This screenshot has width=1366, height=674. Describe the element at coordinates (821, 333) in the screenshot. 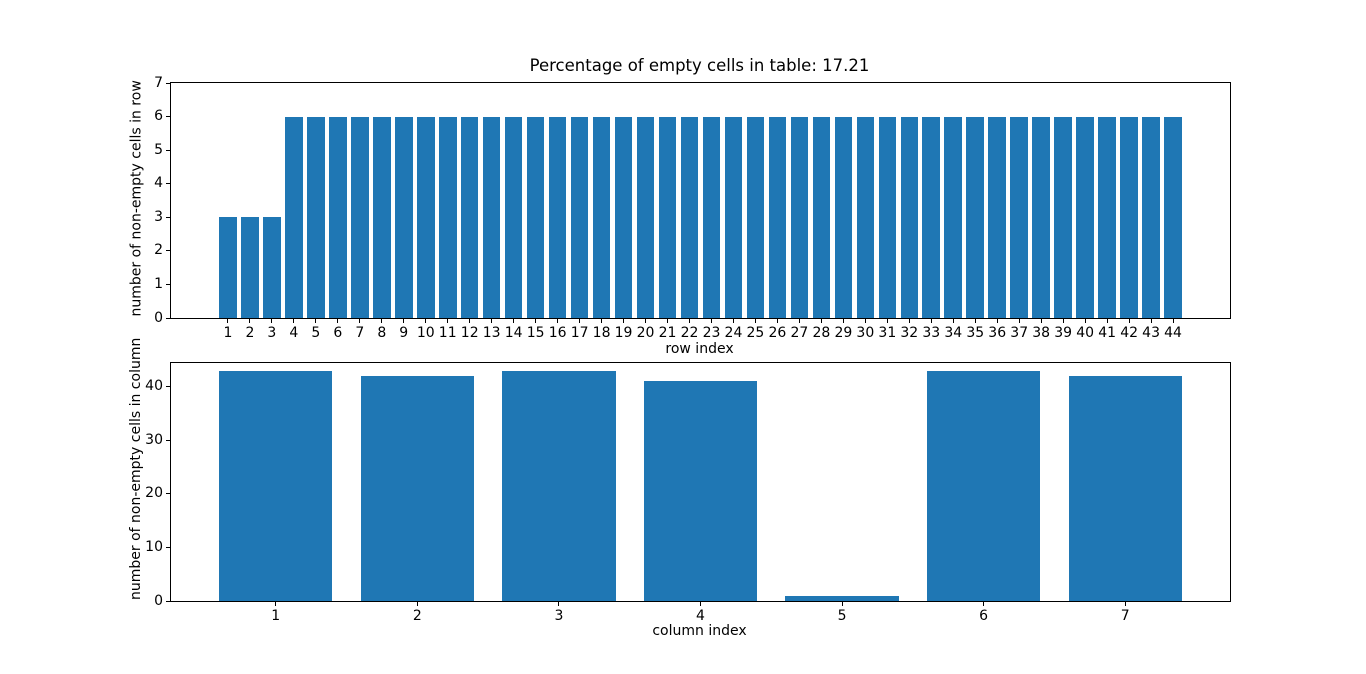

I see `x-tick-label: 28` at that location.